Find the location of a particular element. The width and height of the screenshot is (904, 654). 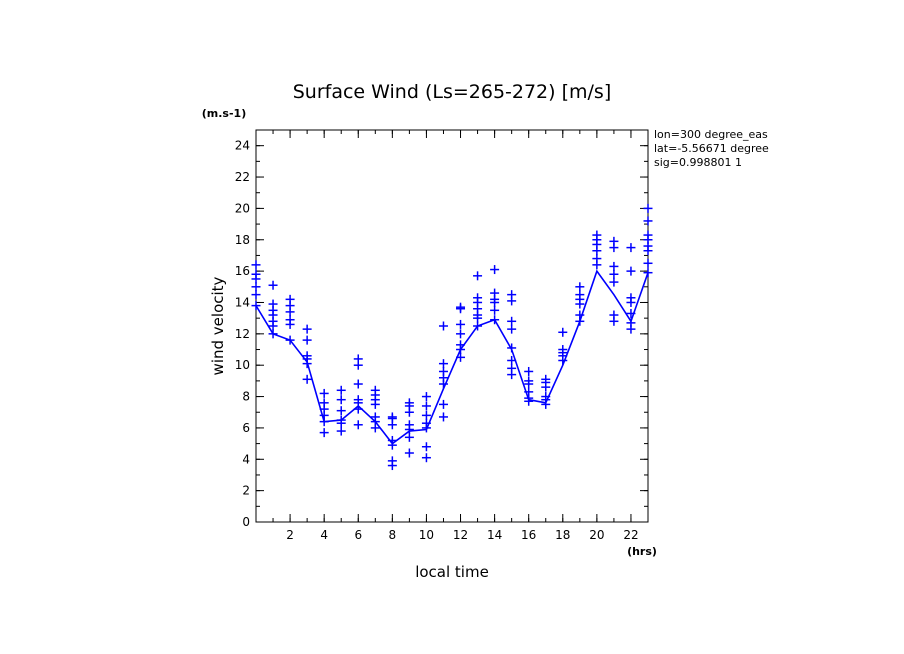

y-tick-label: 2 is located at coordinates (246, 491).